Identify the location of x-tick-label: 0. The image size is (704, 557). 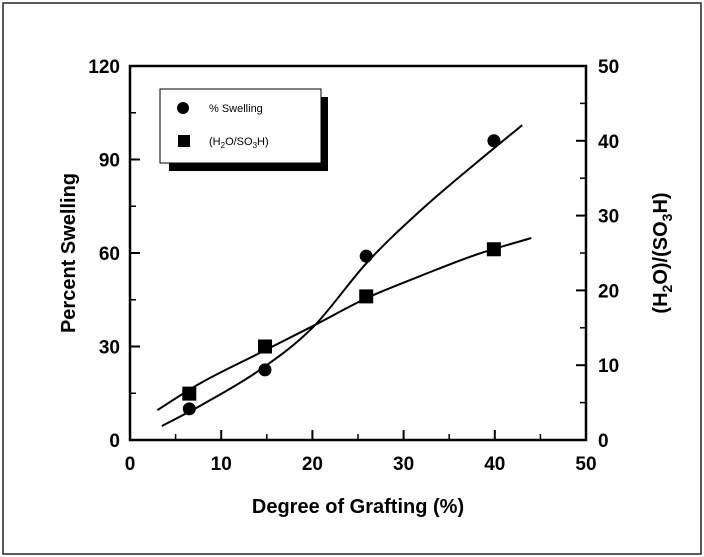
(130, 464).